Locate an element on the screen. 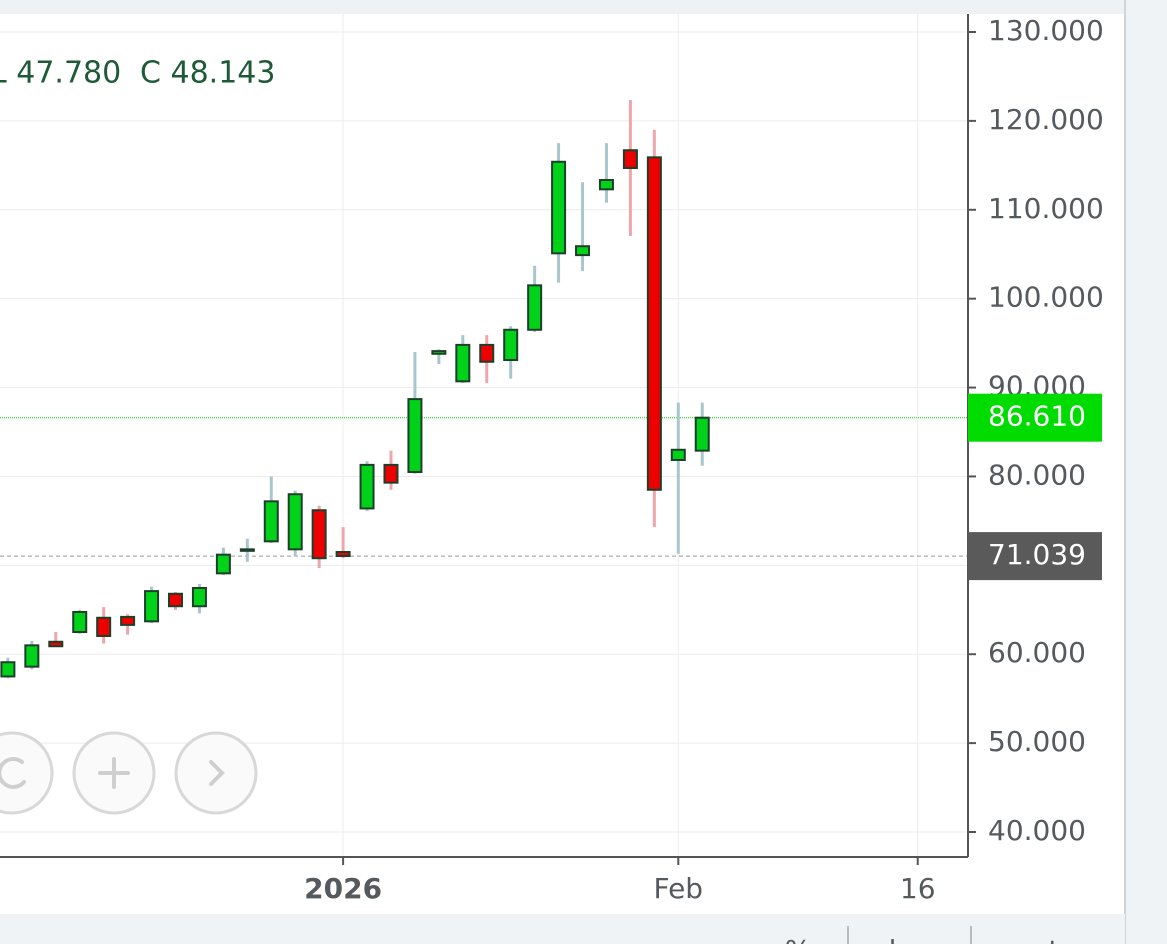 This screenshot has width=1167, height=944. x-tick-label: 2026 is located at coordinates (343, 888).